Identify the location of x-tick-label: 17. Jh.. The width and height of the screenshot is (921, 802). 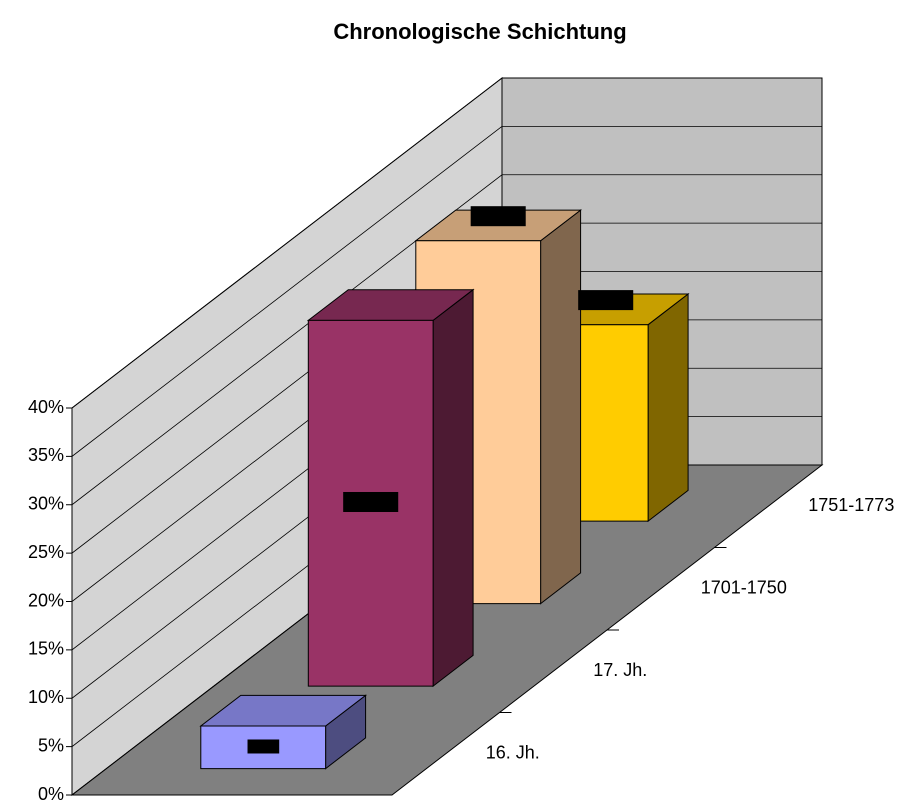
(620, 670).